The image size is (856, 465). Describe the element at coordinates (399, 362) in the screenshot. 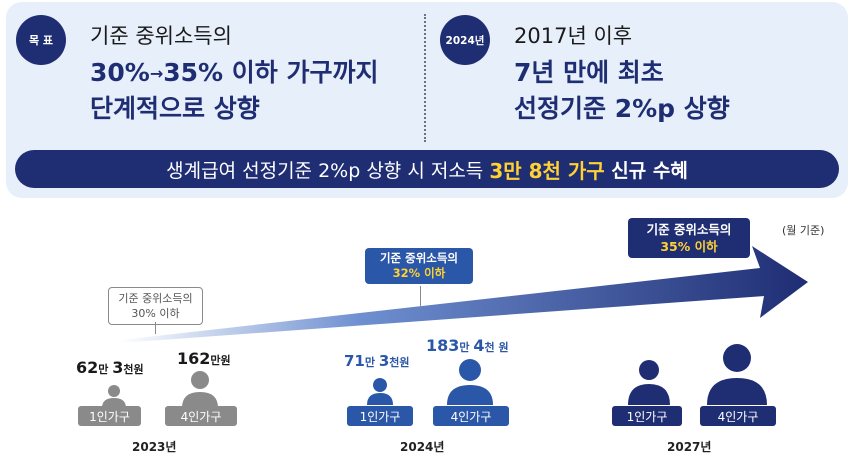

I see `amount-2024-single-unit2: 천원` at that location.